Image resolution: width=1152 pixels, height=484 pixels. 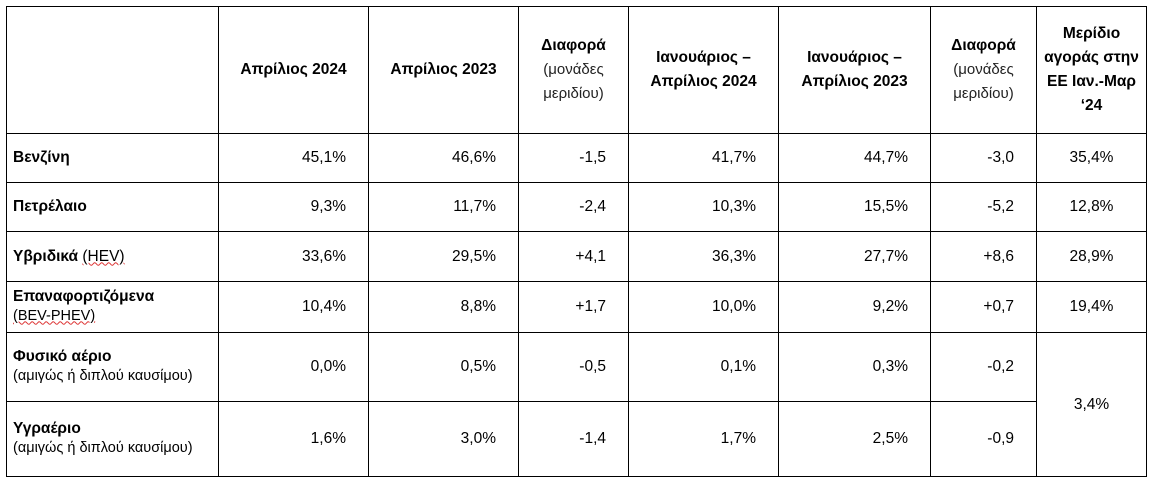 I want to click on value-cell: 8,8%, so click(x=443, y=307).